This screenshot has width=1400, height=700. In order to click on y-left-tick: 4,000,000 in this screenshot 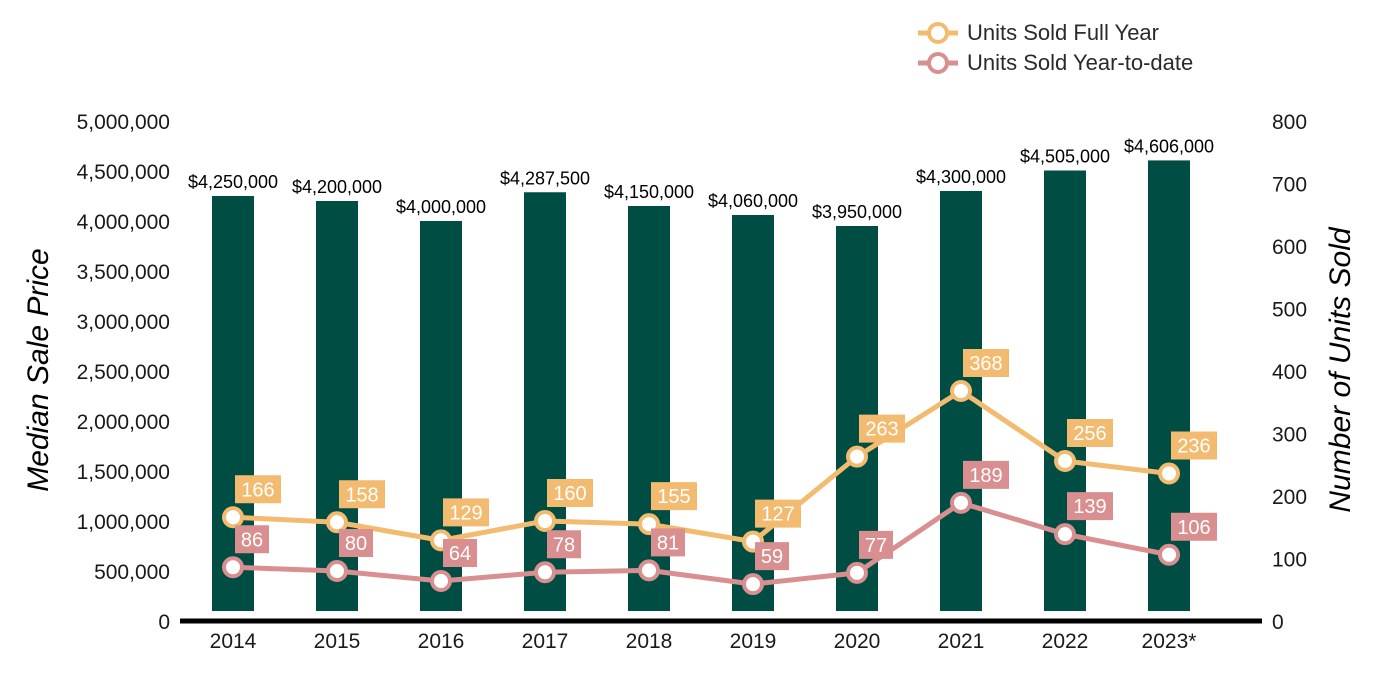, I will do `click(123, 222)`.